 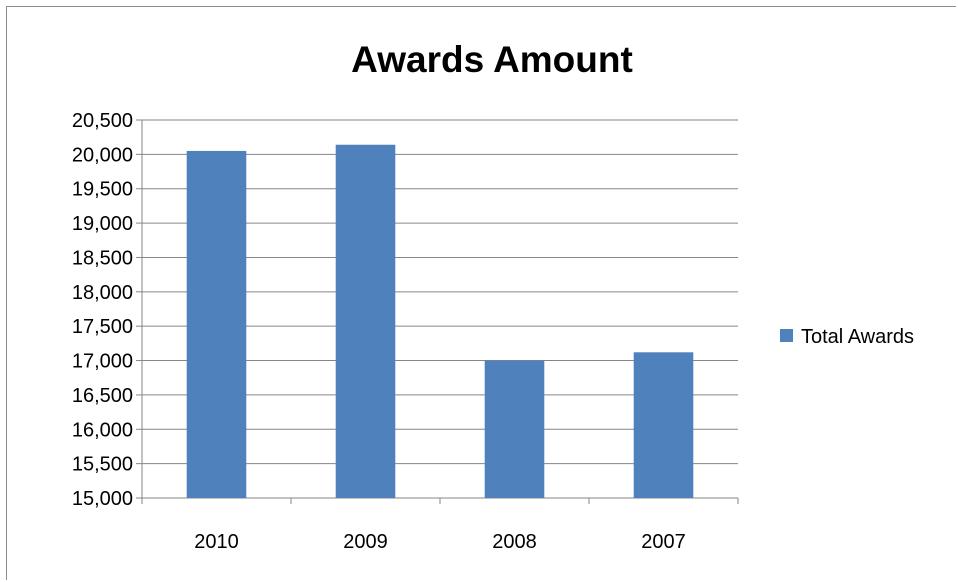 I want to click on chart-title: Awards Amount, so click(x=492, y=59).